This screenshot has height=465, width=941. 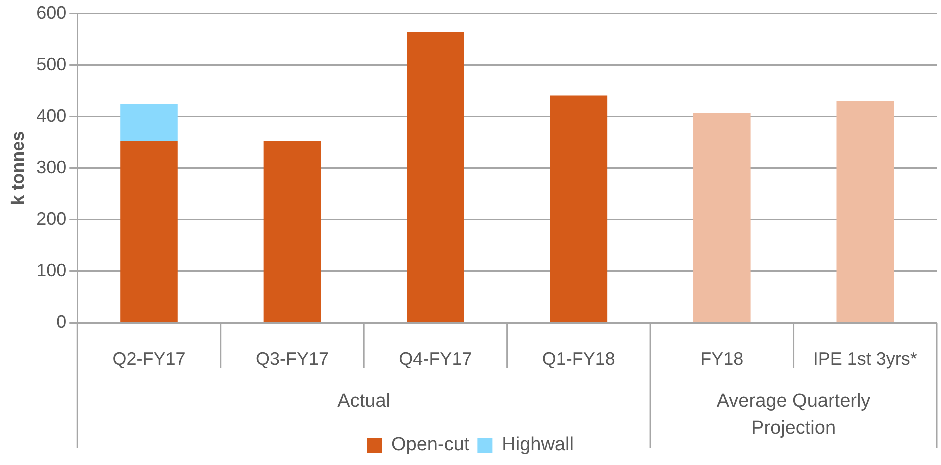 What do you see at coordinates (51, 116) in the screenshot?
I see `y-tick-label: 400` at bounding box center [51, 116].